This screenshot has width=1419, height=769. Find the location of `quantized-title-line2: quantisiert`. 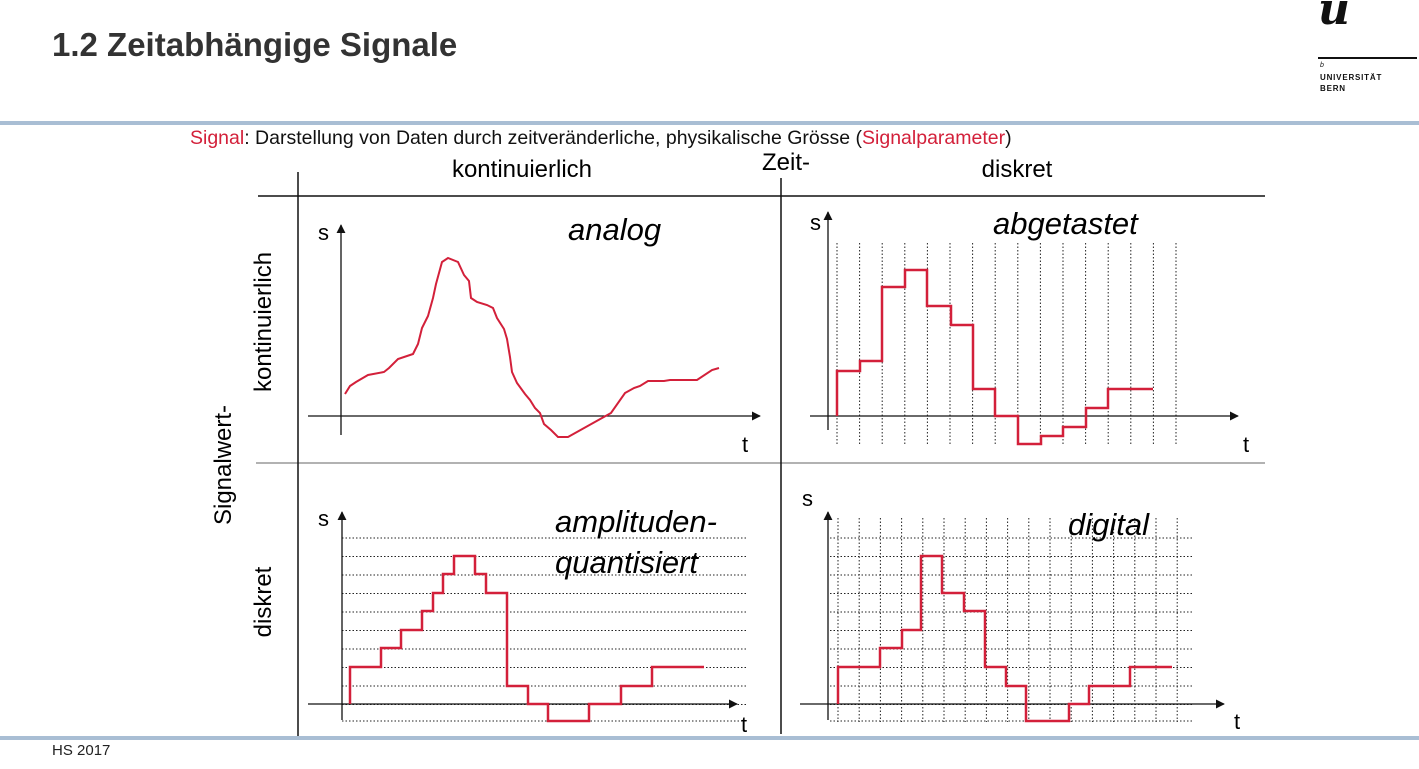

quantized-title-line2: quantisiert is located at coordinates (627, 562).